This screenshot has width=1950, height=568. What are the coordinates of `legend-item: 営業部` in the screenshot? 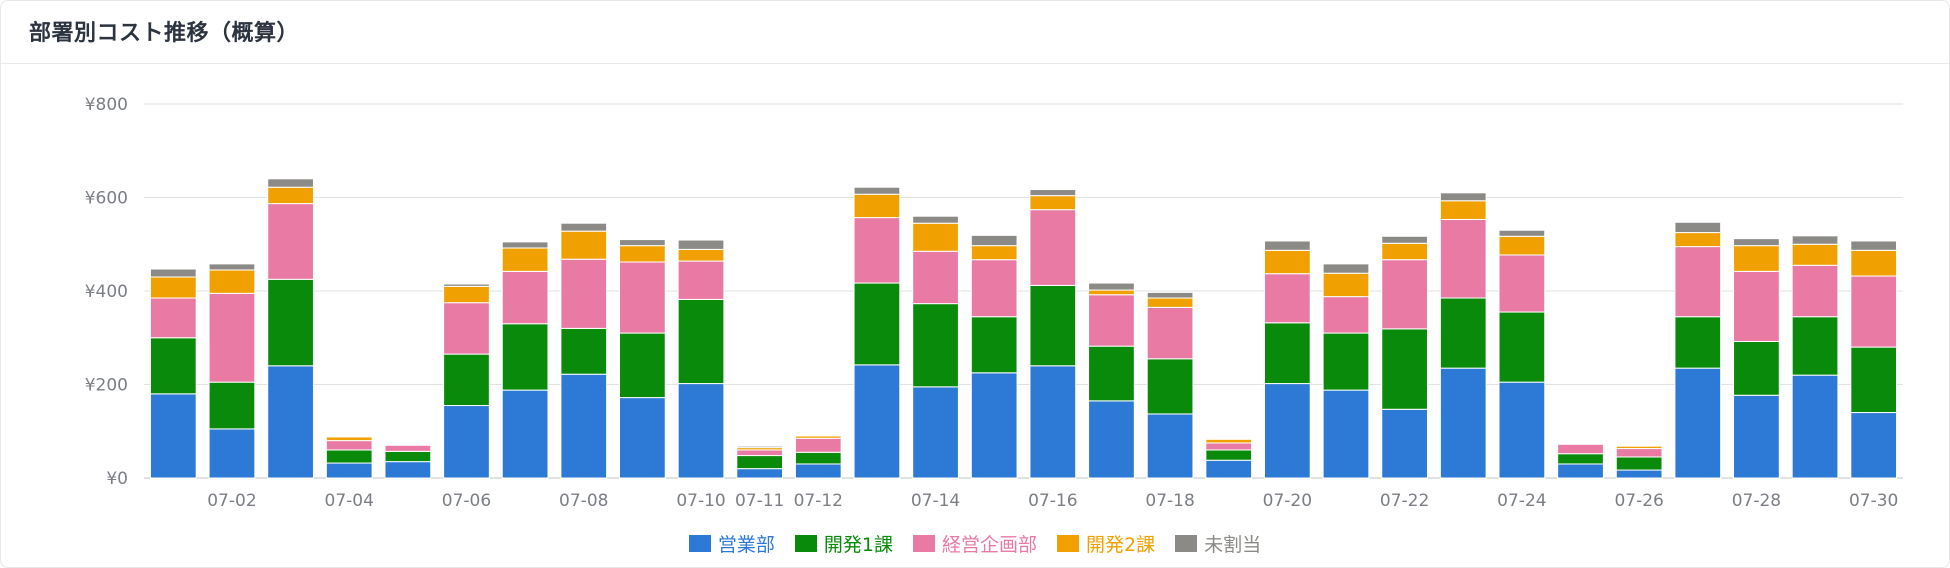 It's located at (731, 543).